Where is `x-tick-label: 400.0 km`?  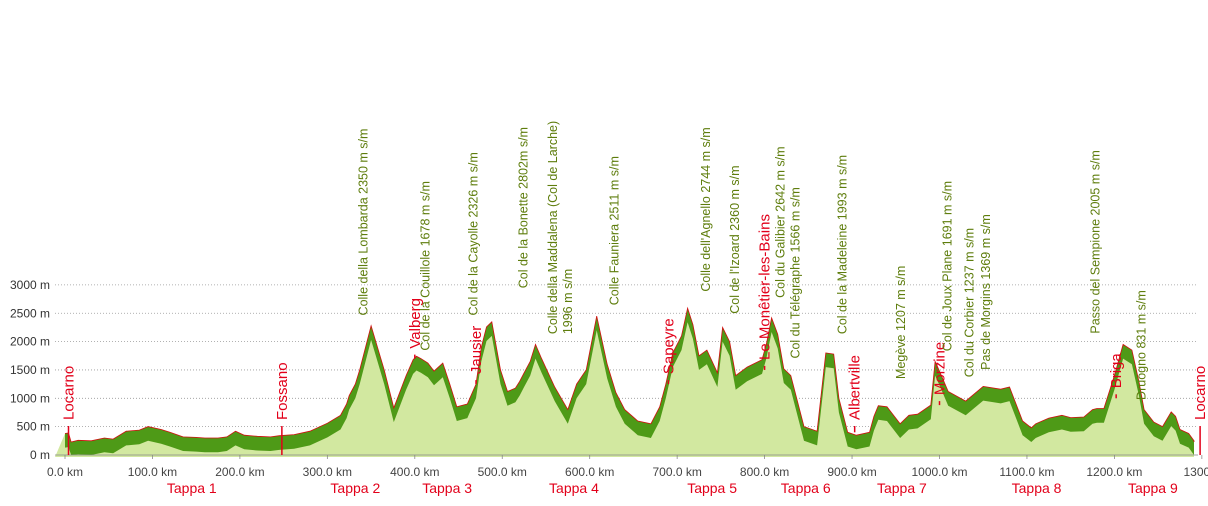
x-tick-label: 400.0 km is located at coordinates (414, 472).